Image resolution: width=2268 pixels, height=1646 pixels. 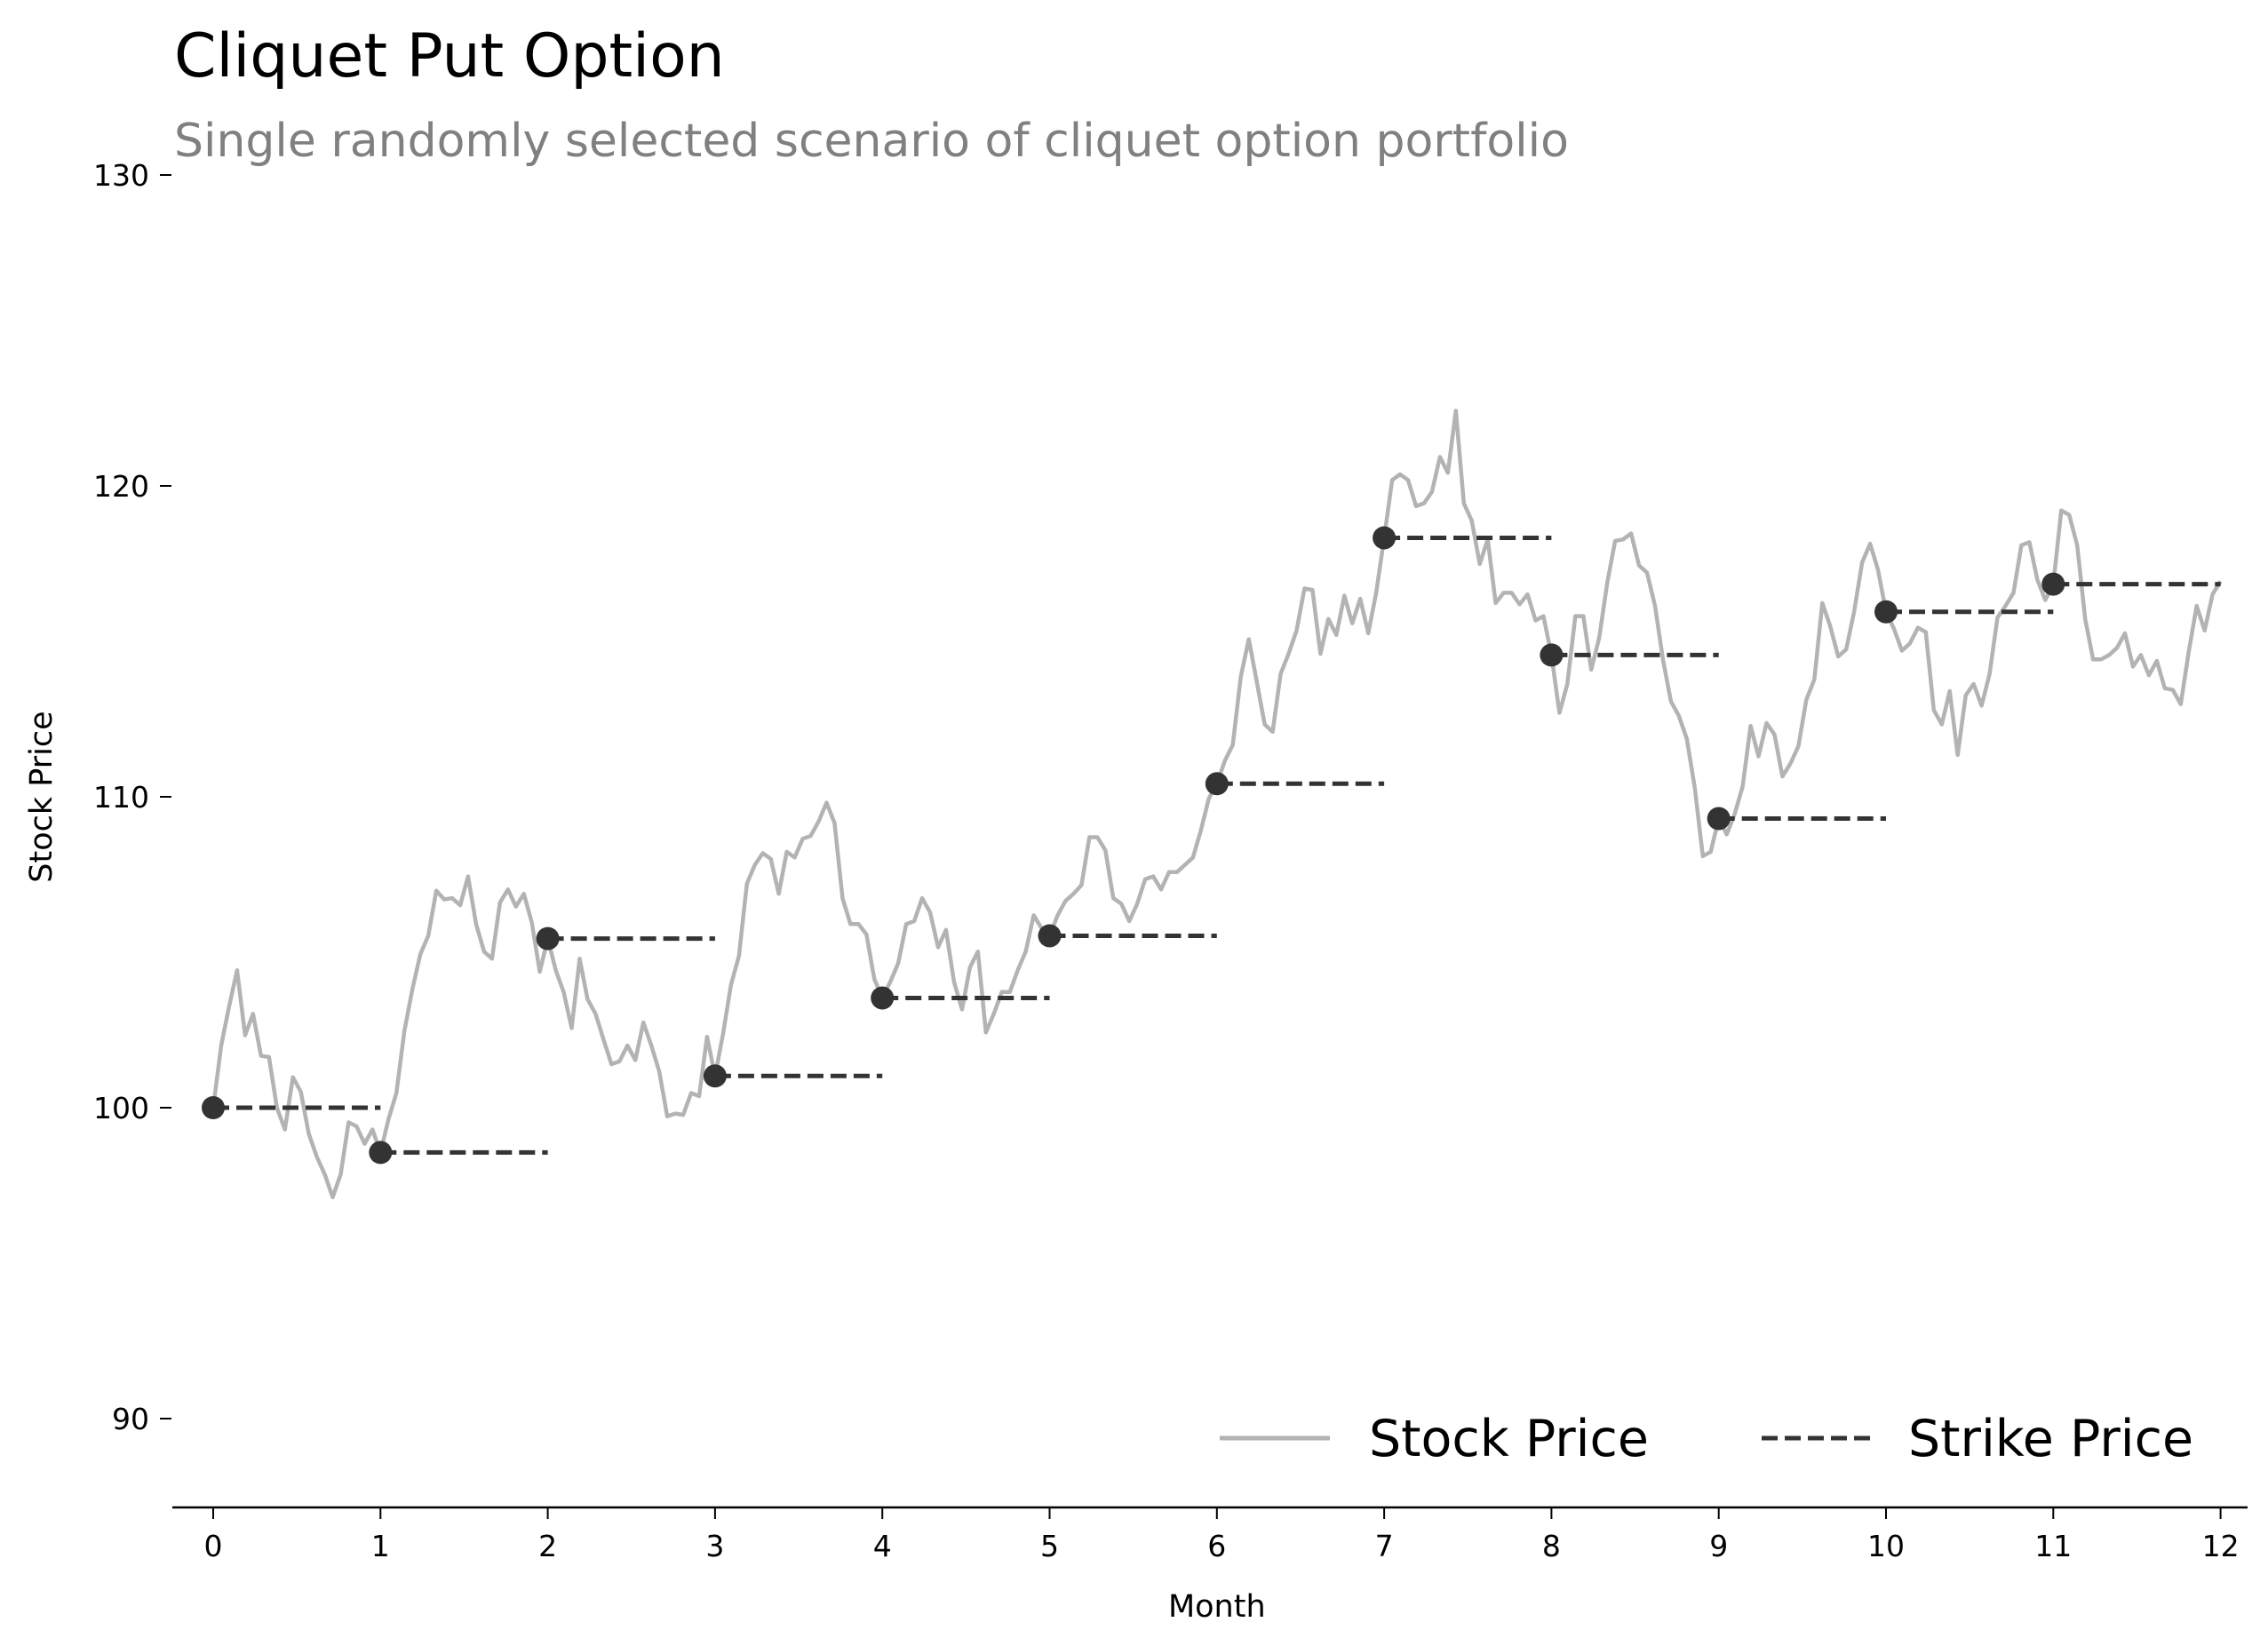 What do you see at coordinates (449, 56) in the screenshot?
I see `chart-title: Cliquet Put Option` at bounding box center [449, 56].